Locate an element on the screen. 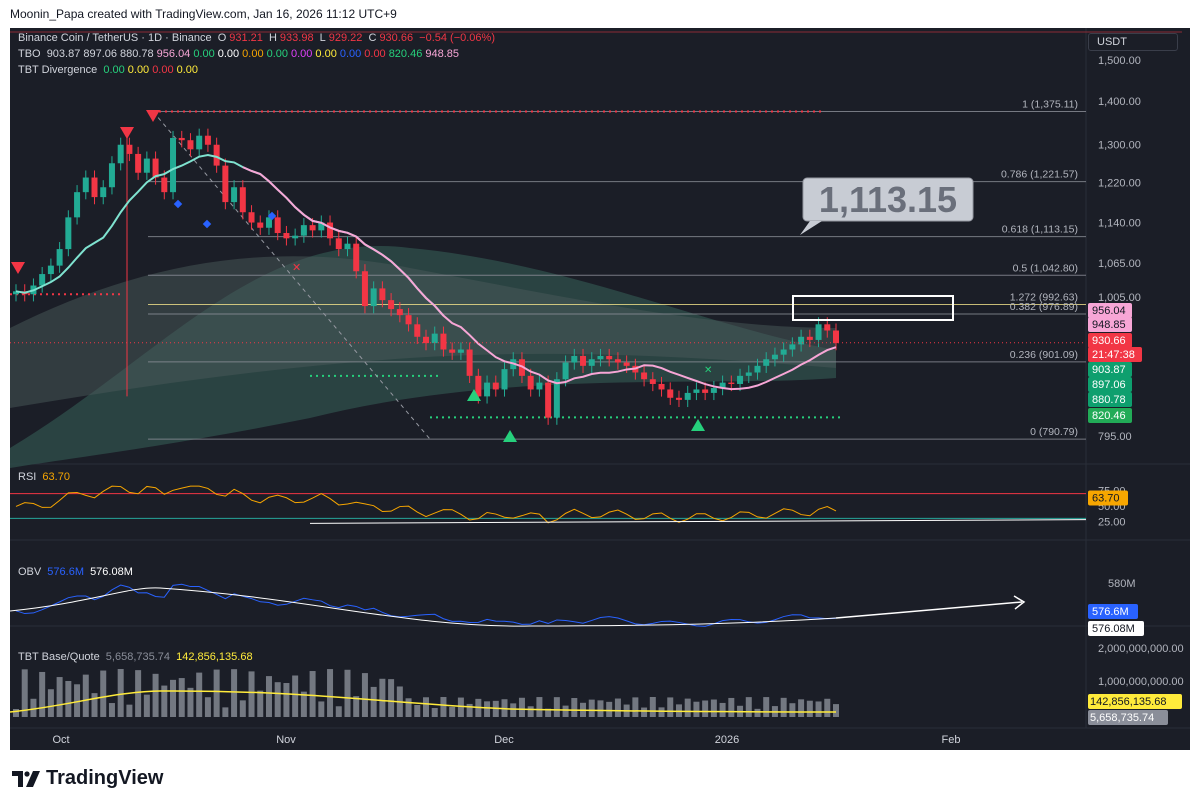 This screenshot has height=807, width=1200. x-axis-label: Dec is located at coordinates (504, 740).